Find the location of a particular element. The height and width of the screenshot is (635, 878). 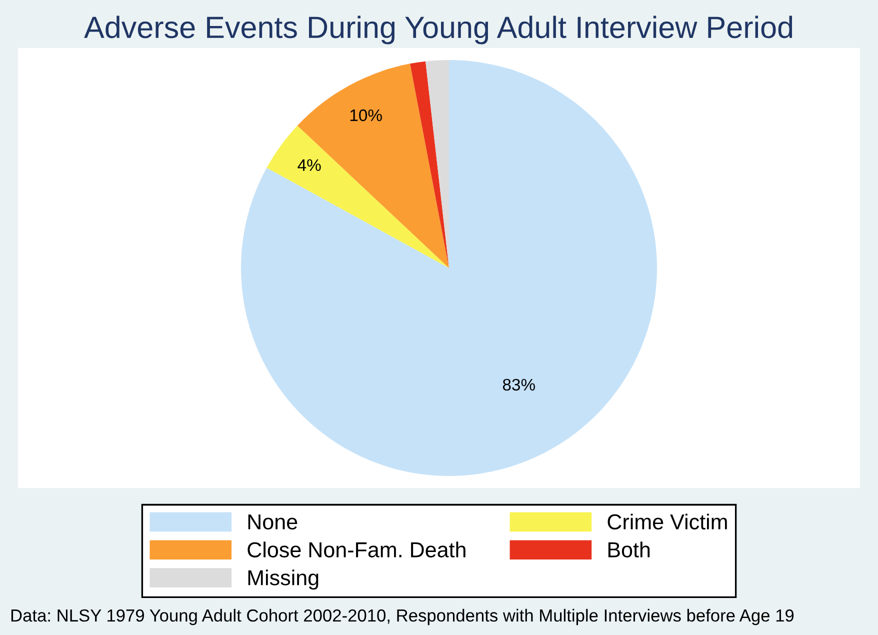

data-label: 4% is located at coordinates (309, 165).